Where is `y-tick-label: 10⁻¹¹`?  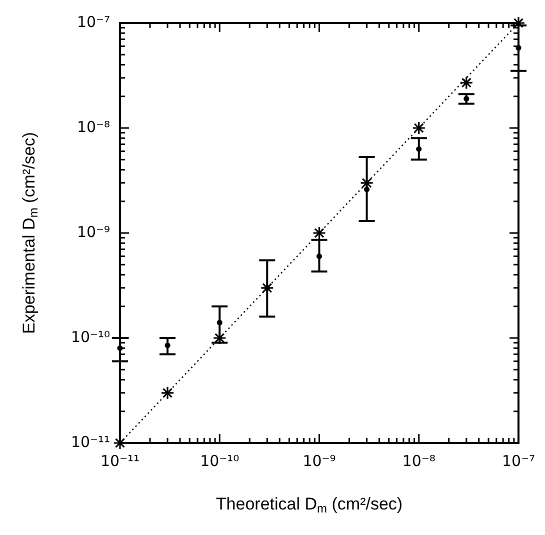
y-tick-label: 10⁻¹¹ is located at coordinates (90, 441).